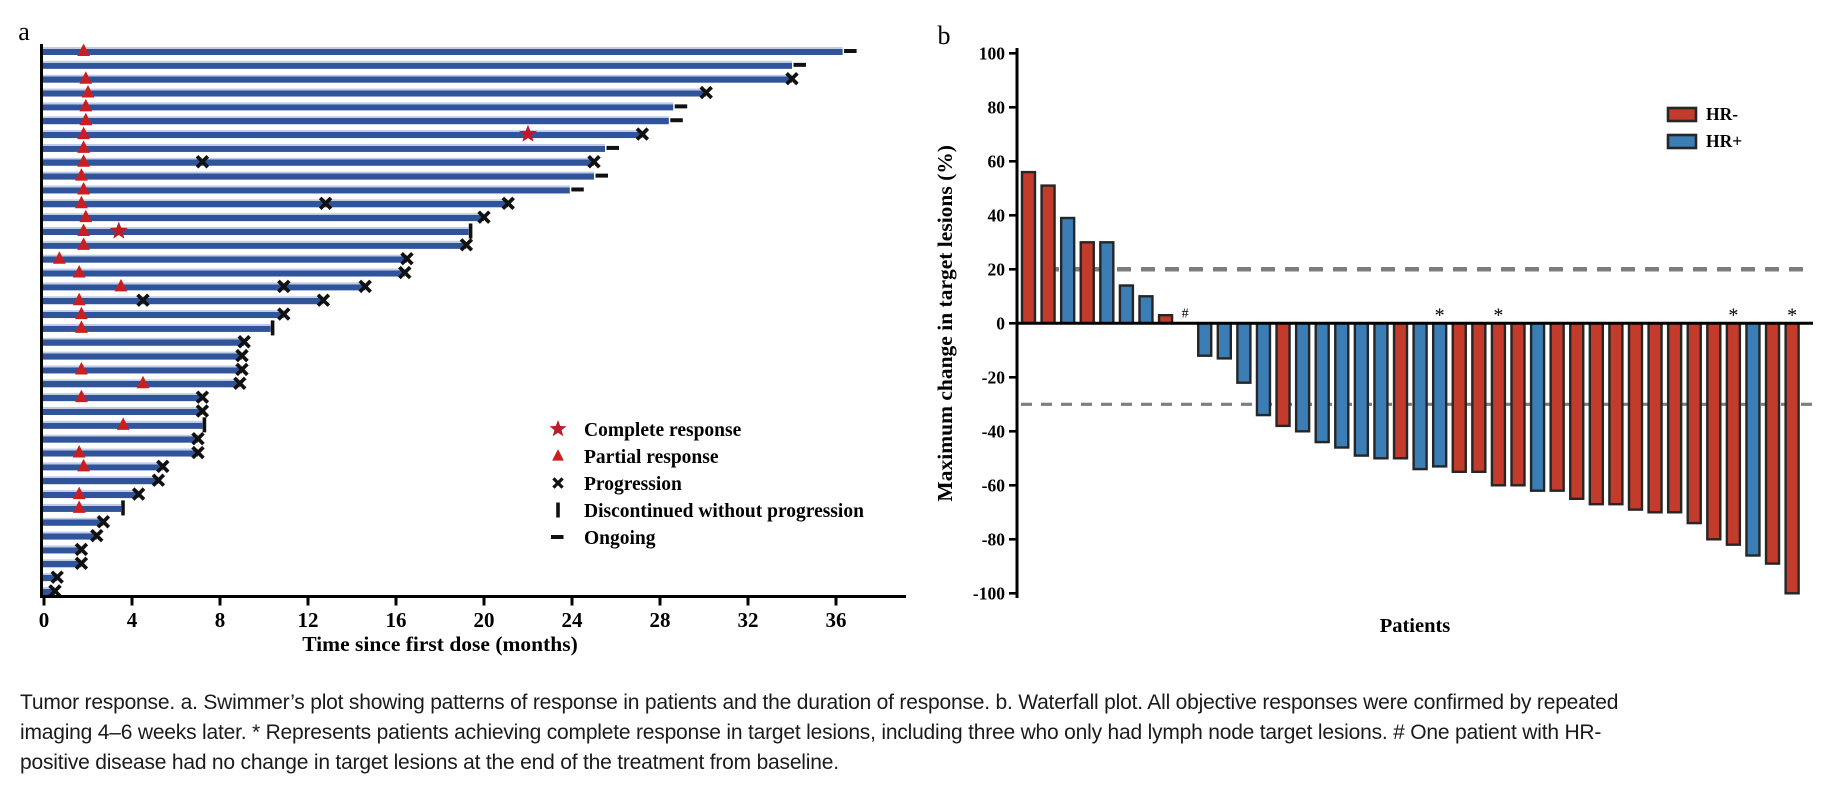  I want to click on legend-item: Progression, so click(617, 484).